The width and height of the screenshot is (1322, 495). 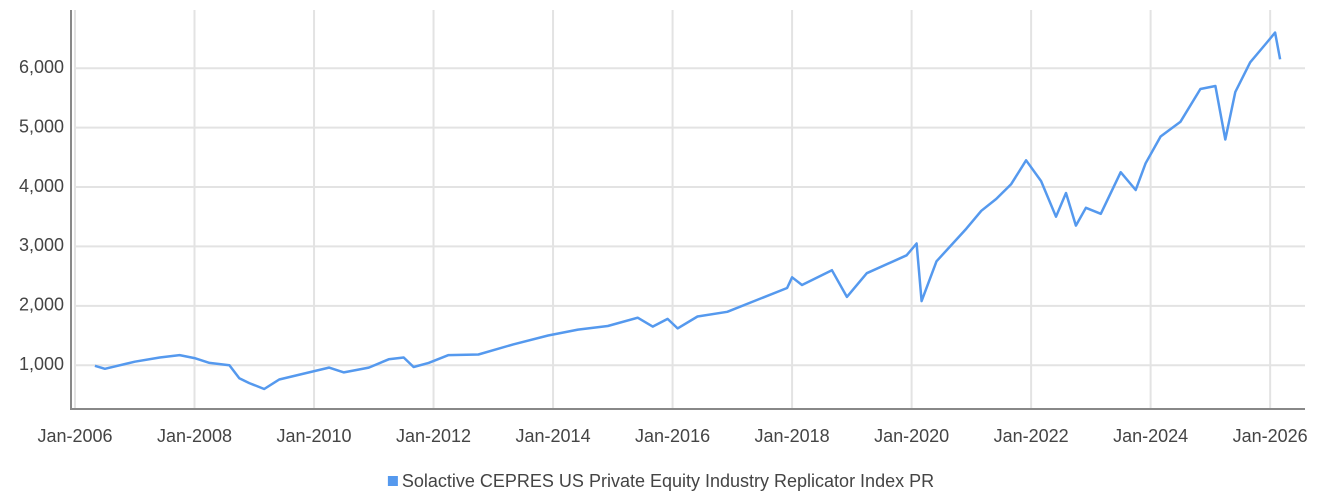 What do you see at coordinates (553, 436) in the screenshot?
I see `x-tick-label: Jan-2014` at bounding box center [553, 436].